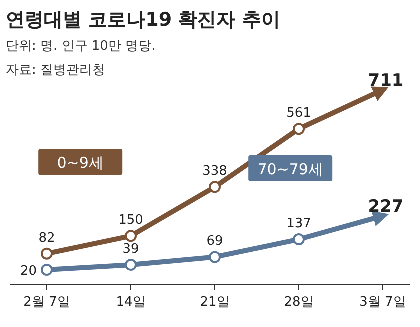  I want to click on x-tick-label: 28일, so click(299, 302).